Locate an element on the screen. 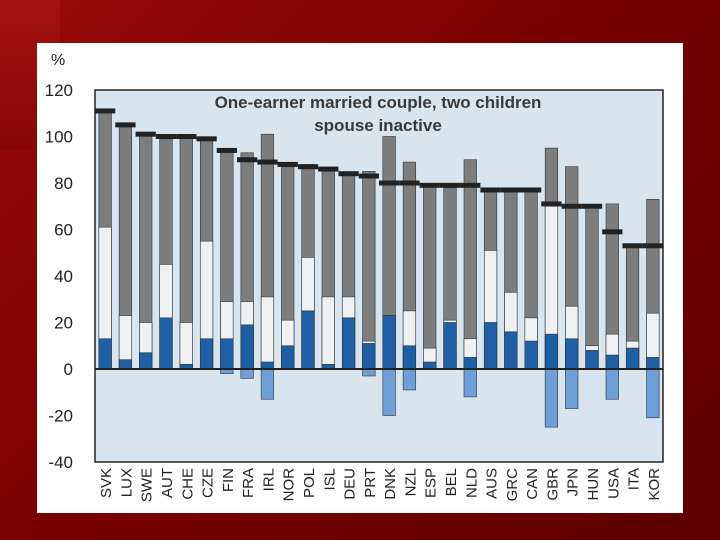 The width and height of the screenshot is (720, 540). marker-nzl is located at coordinates (409, 183).